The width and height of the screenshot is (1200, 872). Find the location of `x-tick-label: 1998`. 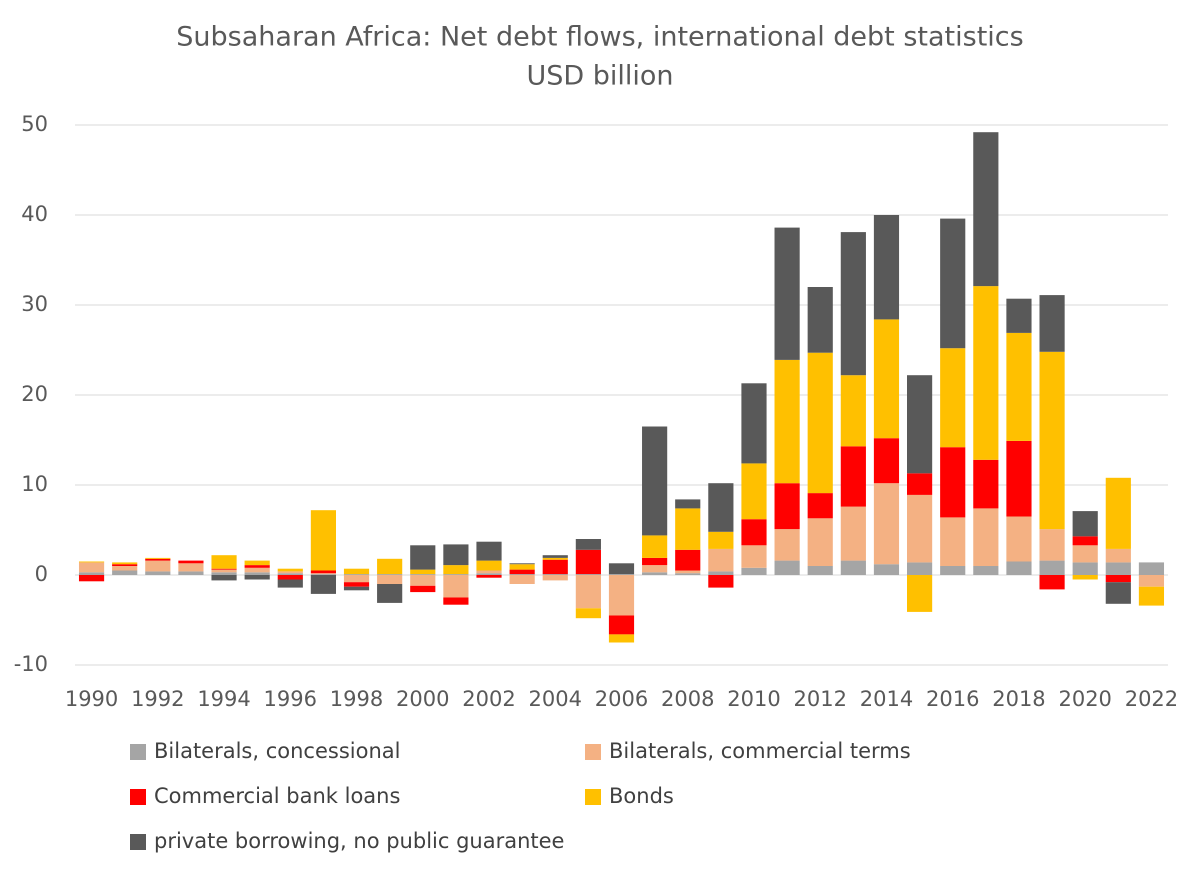

x-tick-label: 1998 is located at coordinates (356, 699).